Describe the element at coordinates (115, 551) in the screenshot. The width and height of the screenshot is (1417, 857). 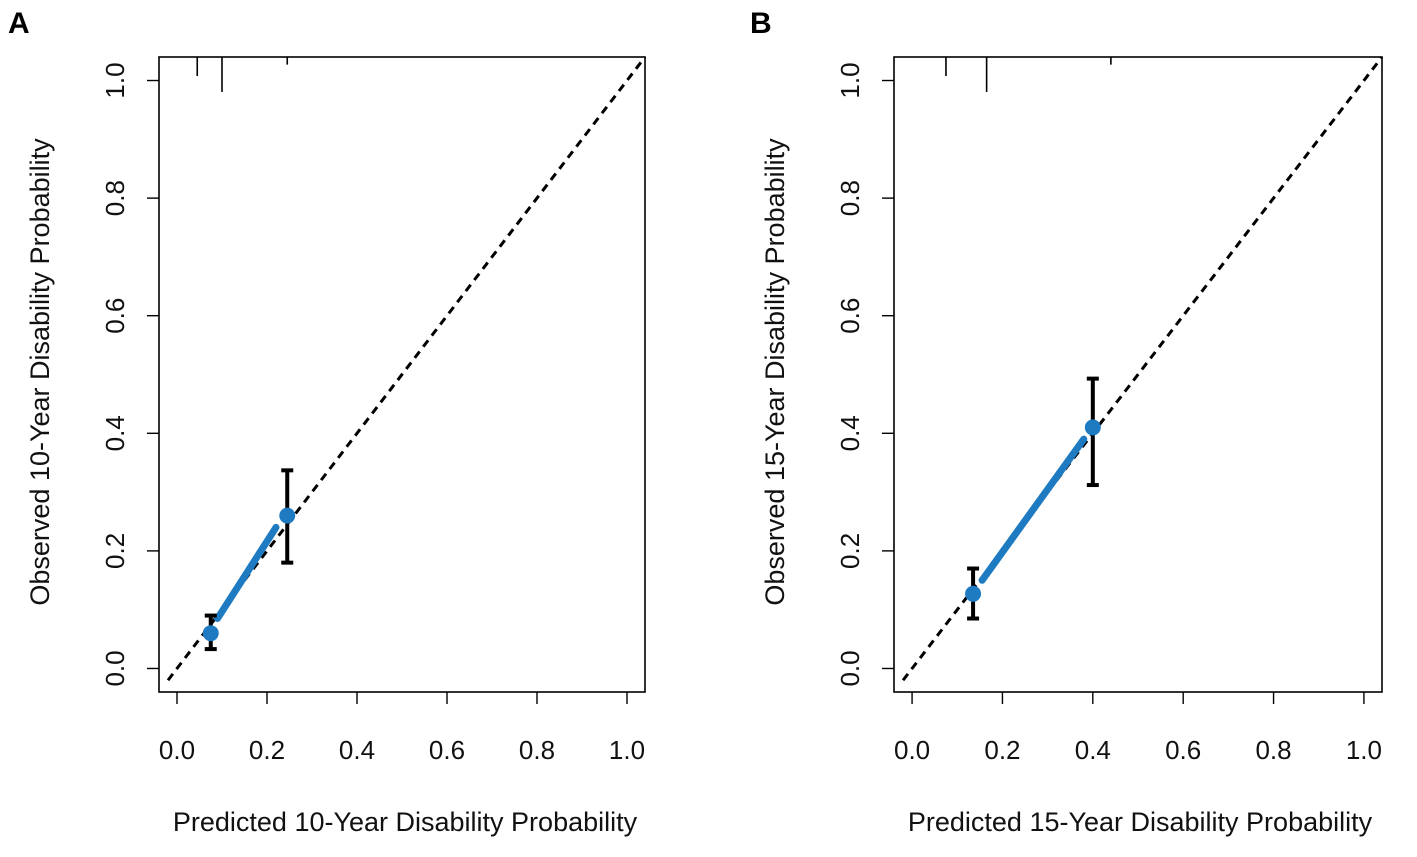
I see `y-tick-label-a: 0.2` at that location.